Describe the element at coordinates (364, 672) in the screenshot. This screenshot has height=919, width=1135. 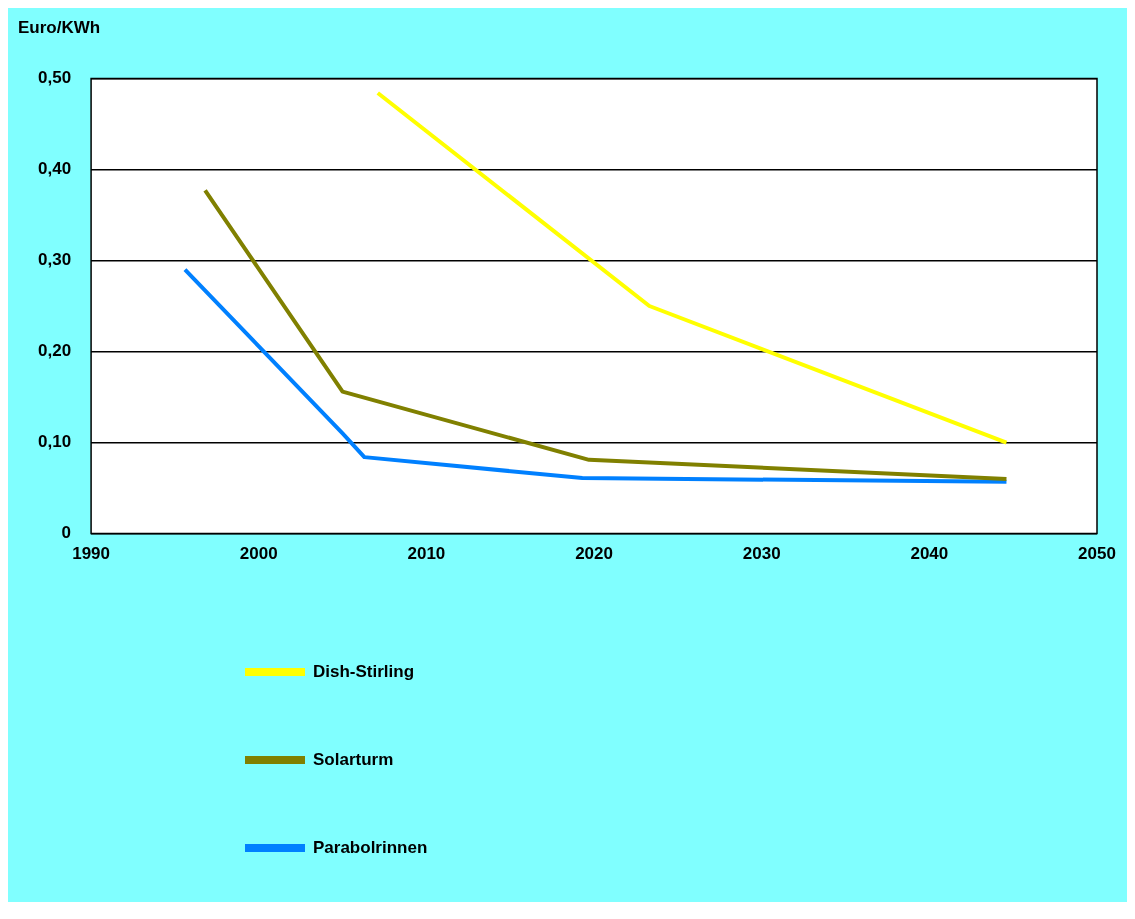
I see `legend-label: Dish-Stirling` at that location.